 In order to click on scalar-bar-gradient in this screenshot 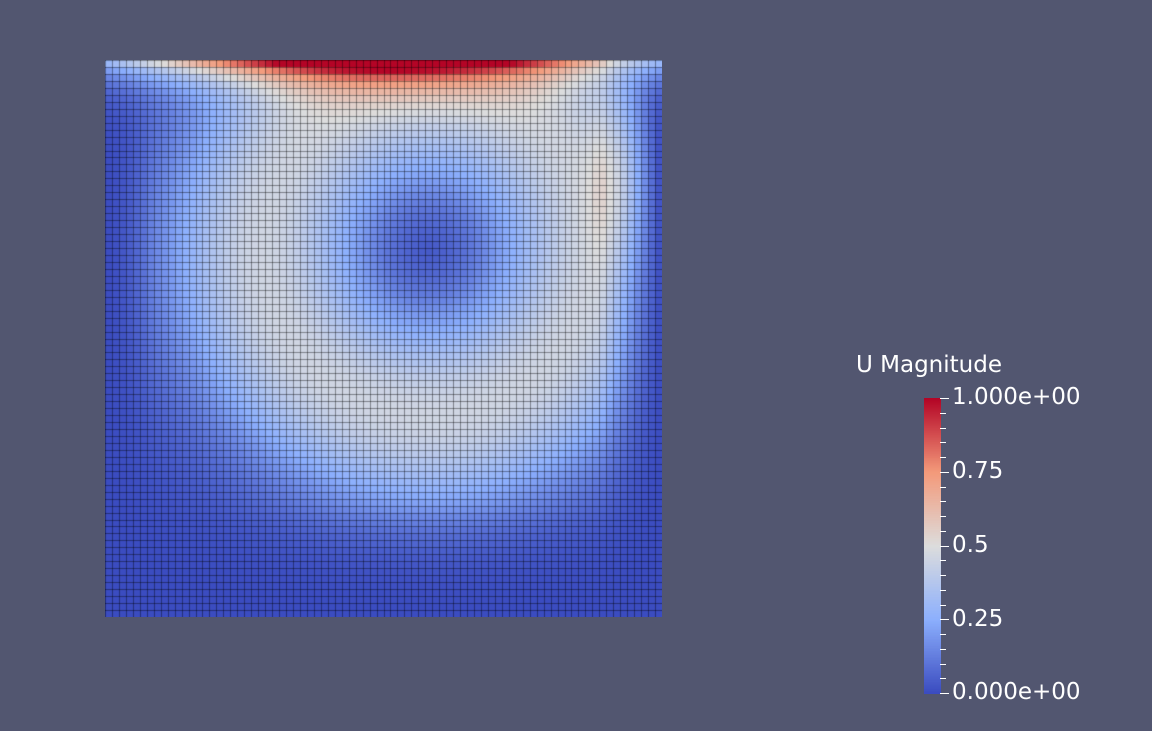, I will do `click(932, 546)`.